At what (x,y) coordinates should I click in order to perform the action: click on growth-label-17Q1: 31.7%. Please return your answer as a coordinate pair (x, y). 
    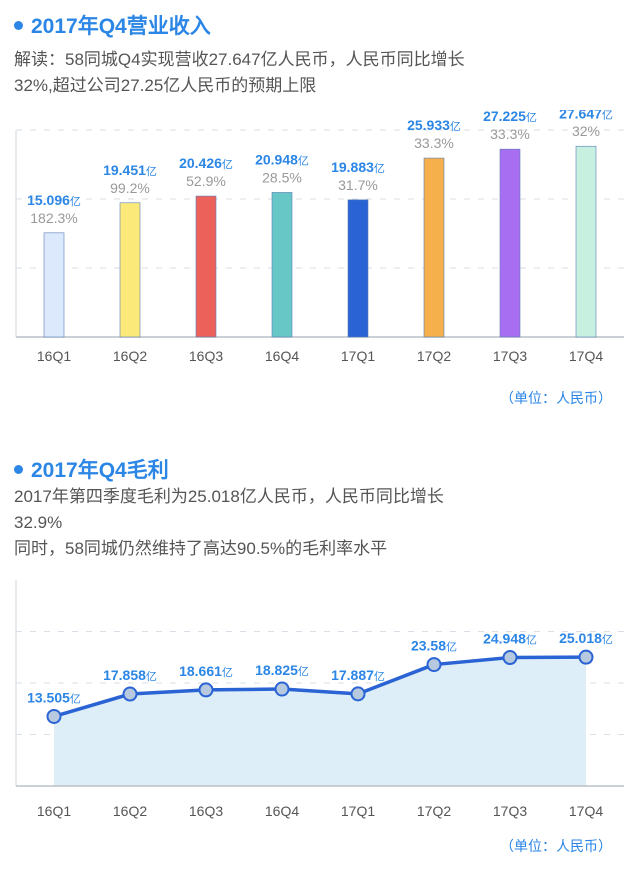
    Looking at the image, I should click on (358, 185).